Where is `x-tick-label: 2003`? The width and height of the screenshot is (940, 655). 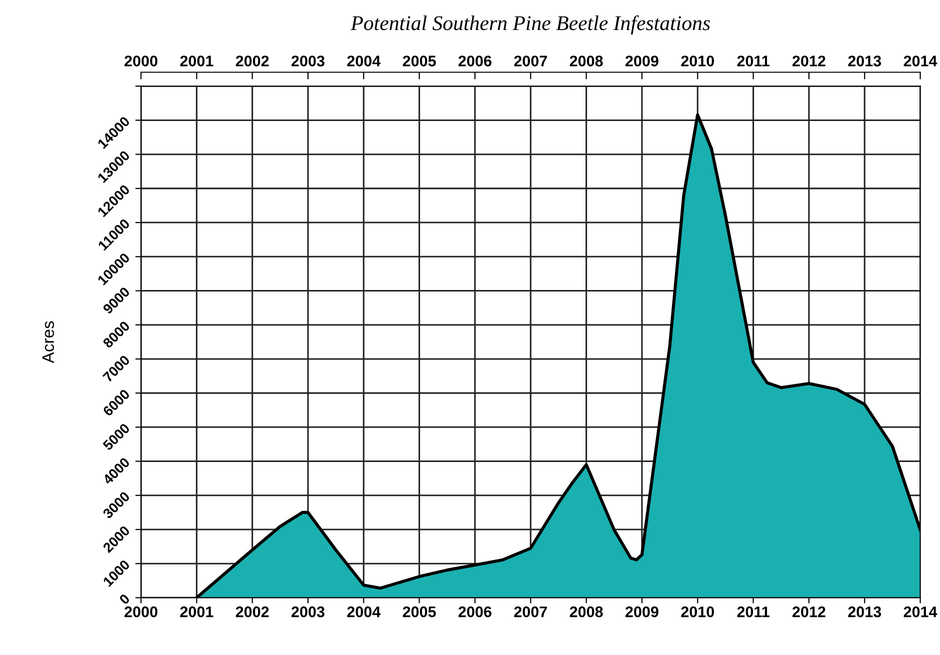 x-tick-label: 2003 is located at coordinates (308, 612).